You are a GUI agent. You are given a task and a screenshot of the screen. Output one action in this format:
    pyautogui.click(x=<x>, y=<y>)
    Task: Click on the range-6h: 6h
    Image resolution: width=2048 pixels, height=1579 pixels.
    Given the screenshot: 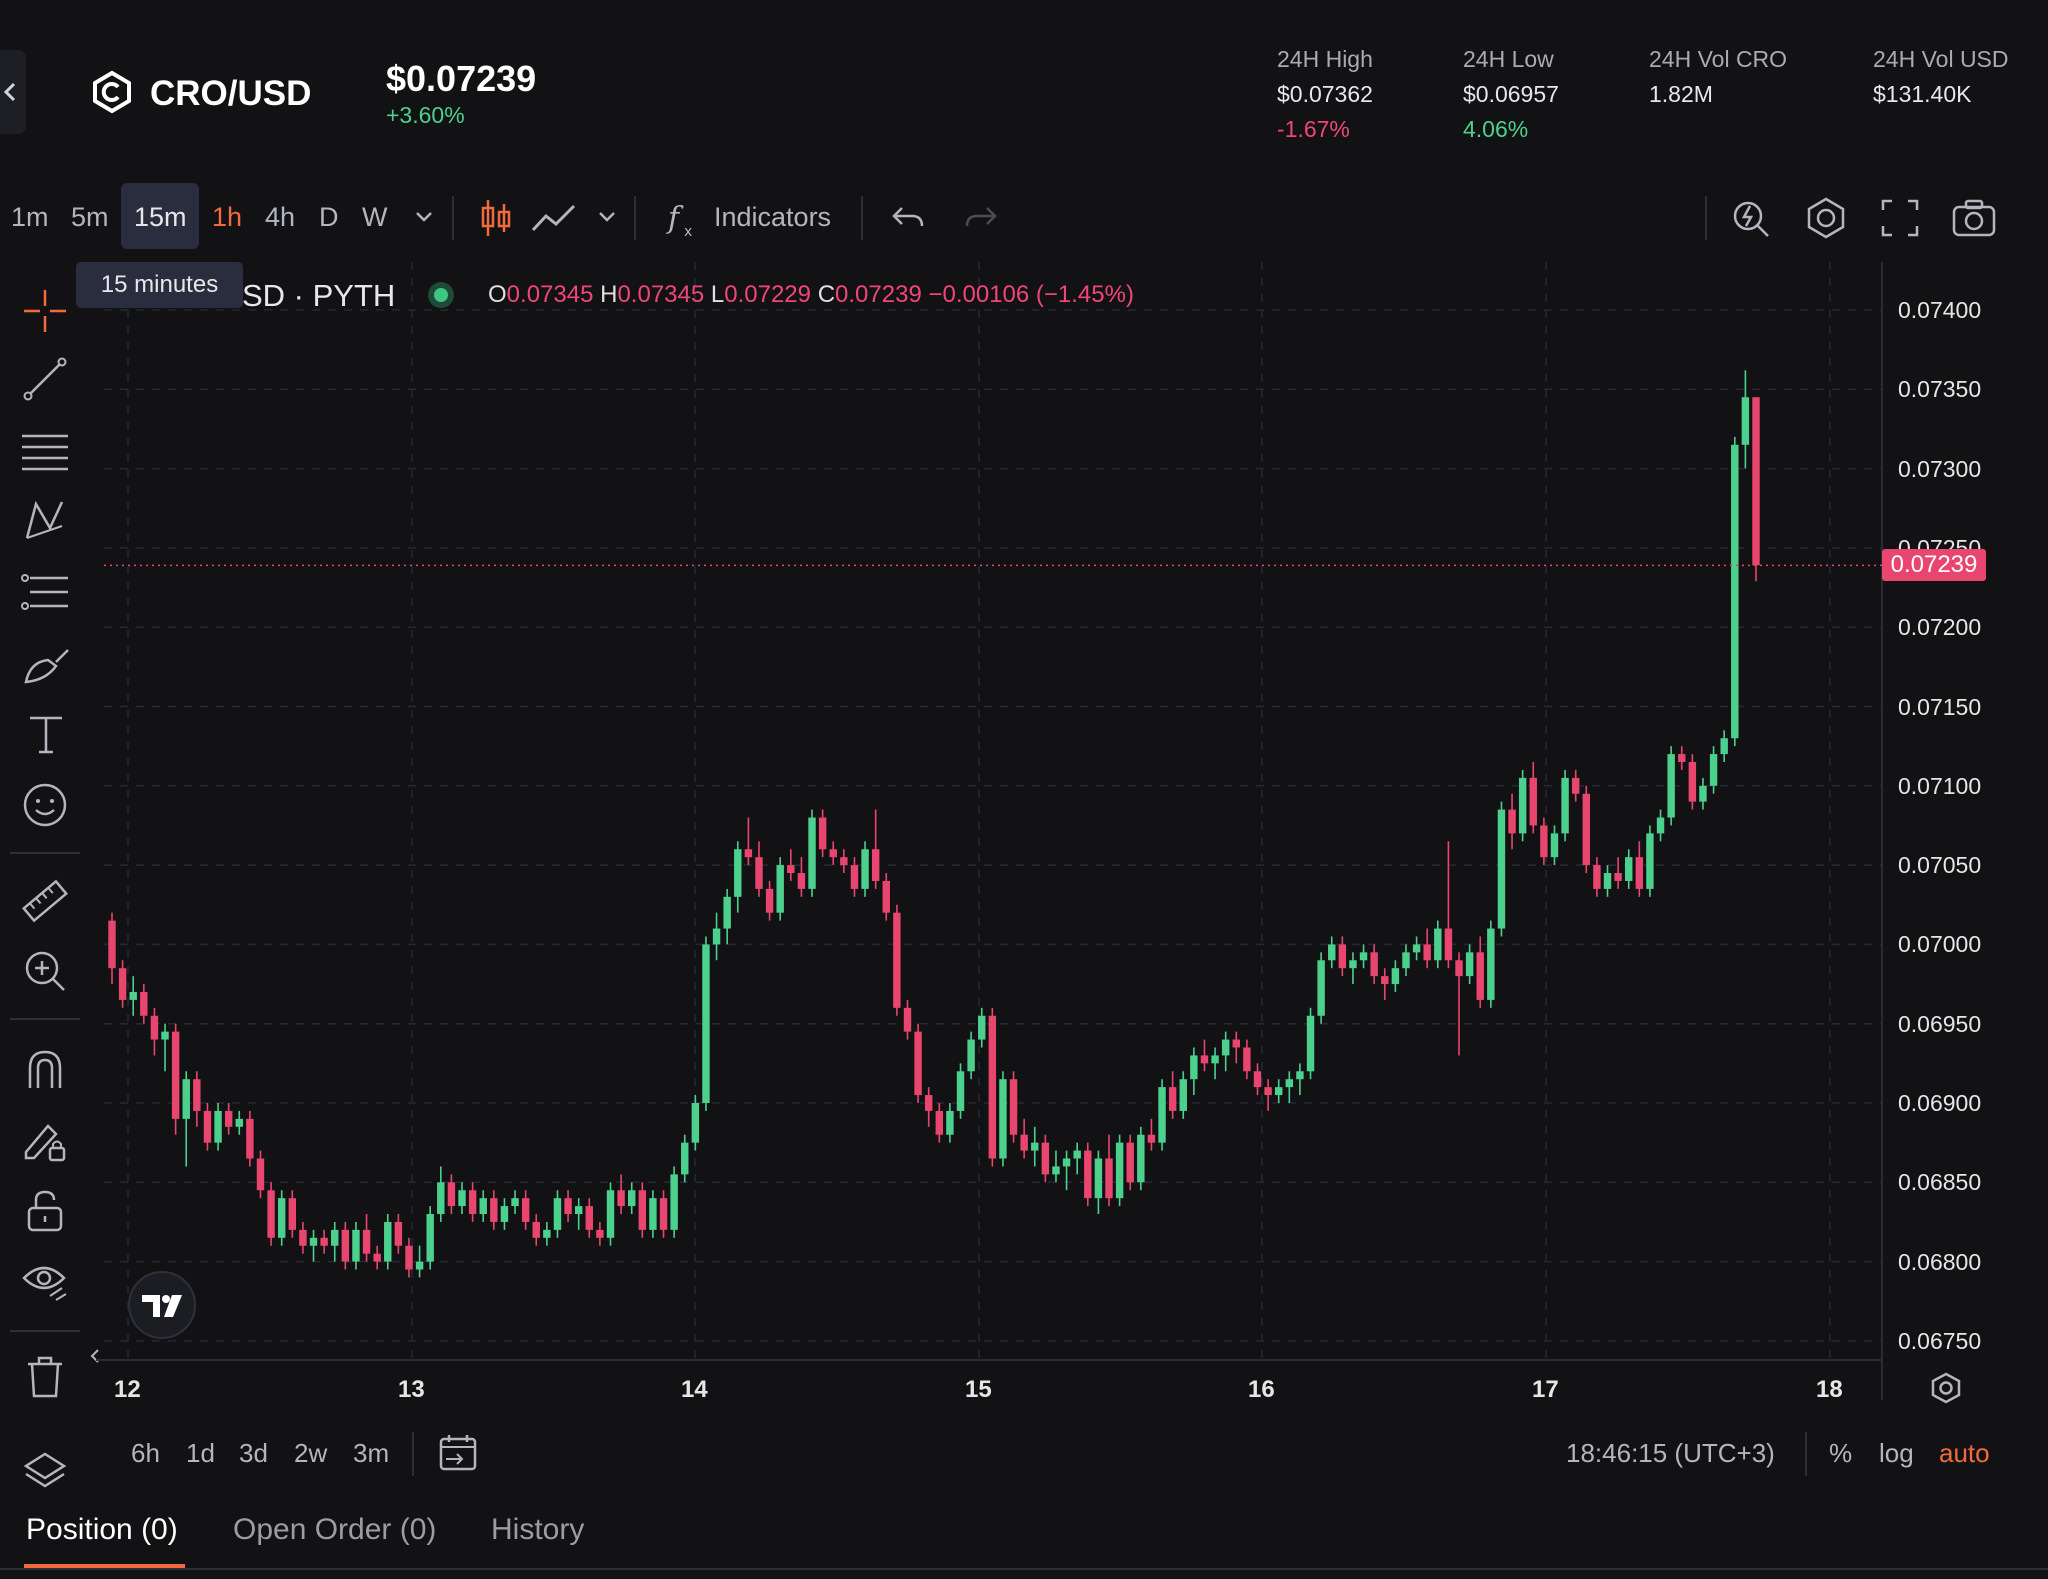 What is the action you would take?
    pyautogui.click(x=145, y=1453)
    